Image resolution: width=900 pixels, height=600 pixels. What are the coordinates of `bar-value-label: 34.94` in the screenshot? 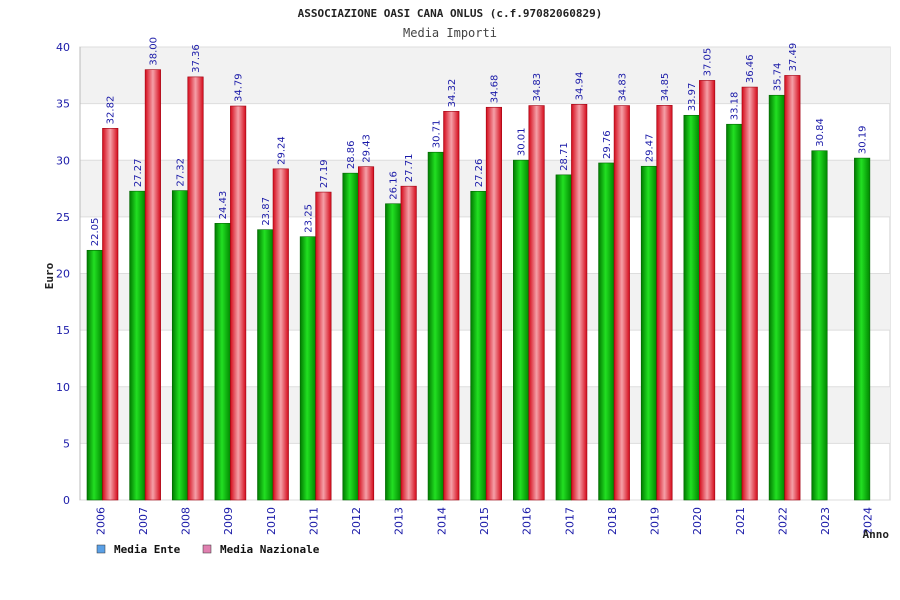 It's located at (580, 86).